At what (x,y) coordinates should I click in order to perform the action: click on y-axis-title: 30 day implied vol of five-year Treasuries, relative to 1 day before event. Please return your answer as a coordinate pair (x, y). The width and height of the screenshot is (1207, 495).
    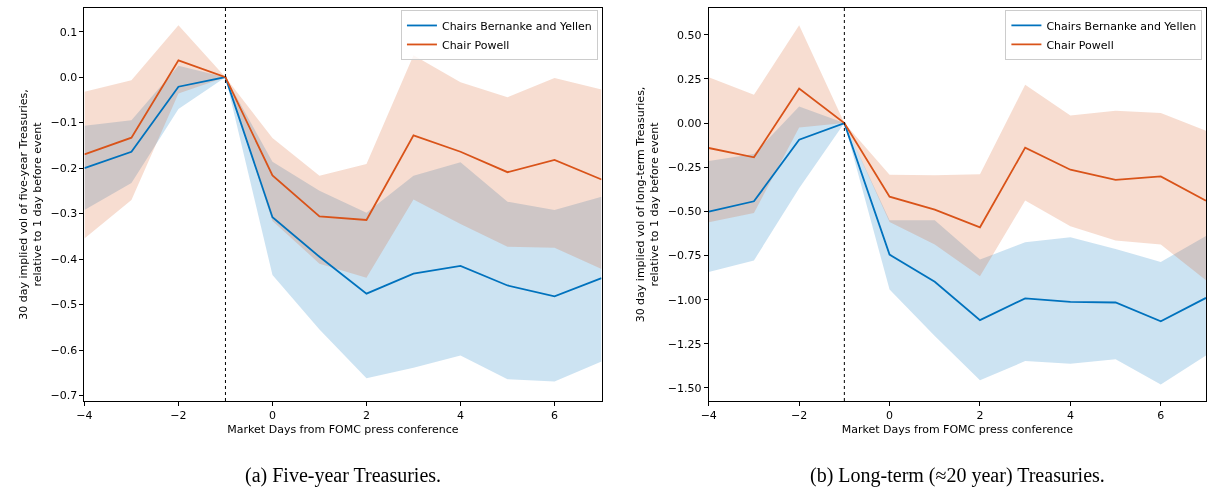
    Looking at the image, I should click on (30, 204).